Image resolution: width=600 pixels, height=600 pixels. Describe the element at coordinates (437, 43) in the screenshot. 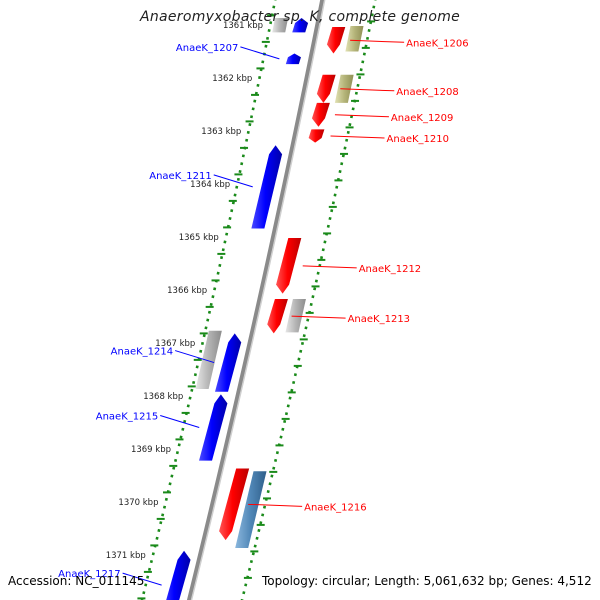

I see `gene-label: AnaeK_1206` at that location.